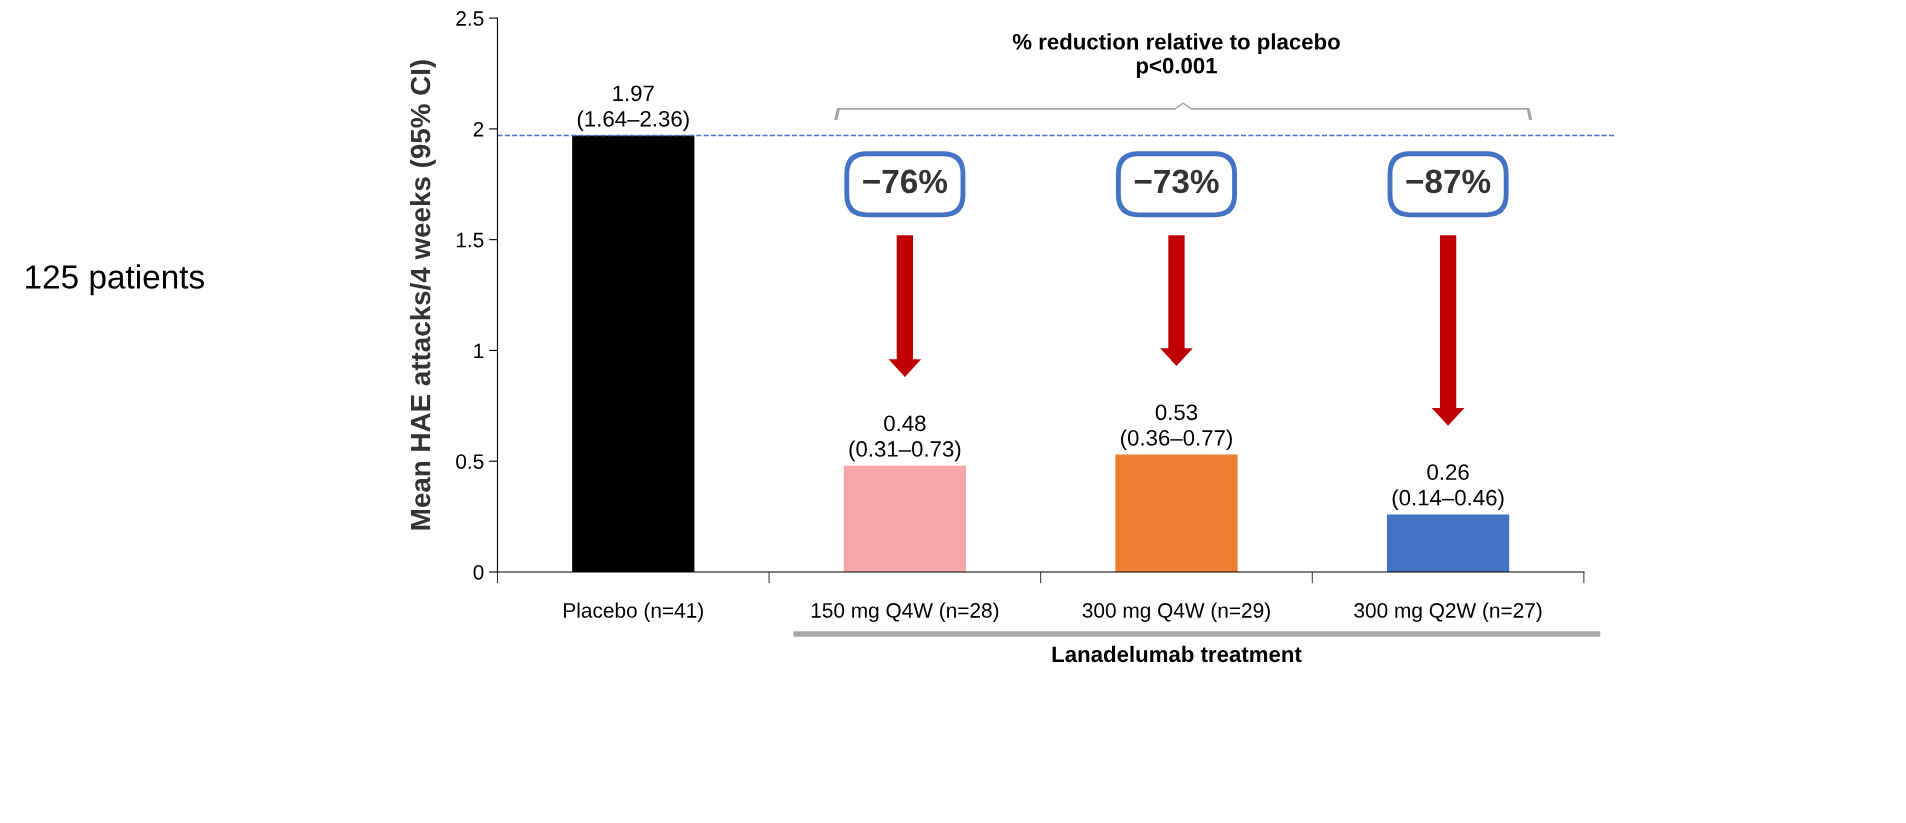  What do you see at coordinates (479, 350) in the screenshot?
I see `y-tick-label: 1` at bounding box center [479, 350].